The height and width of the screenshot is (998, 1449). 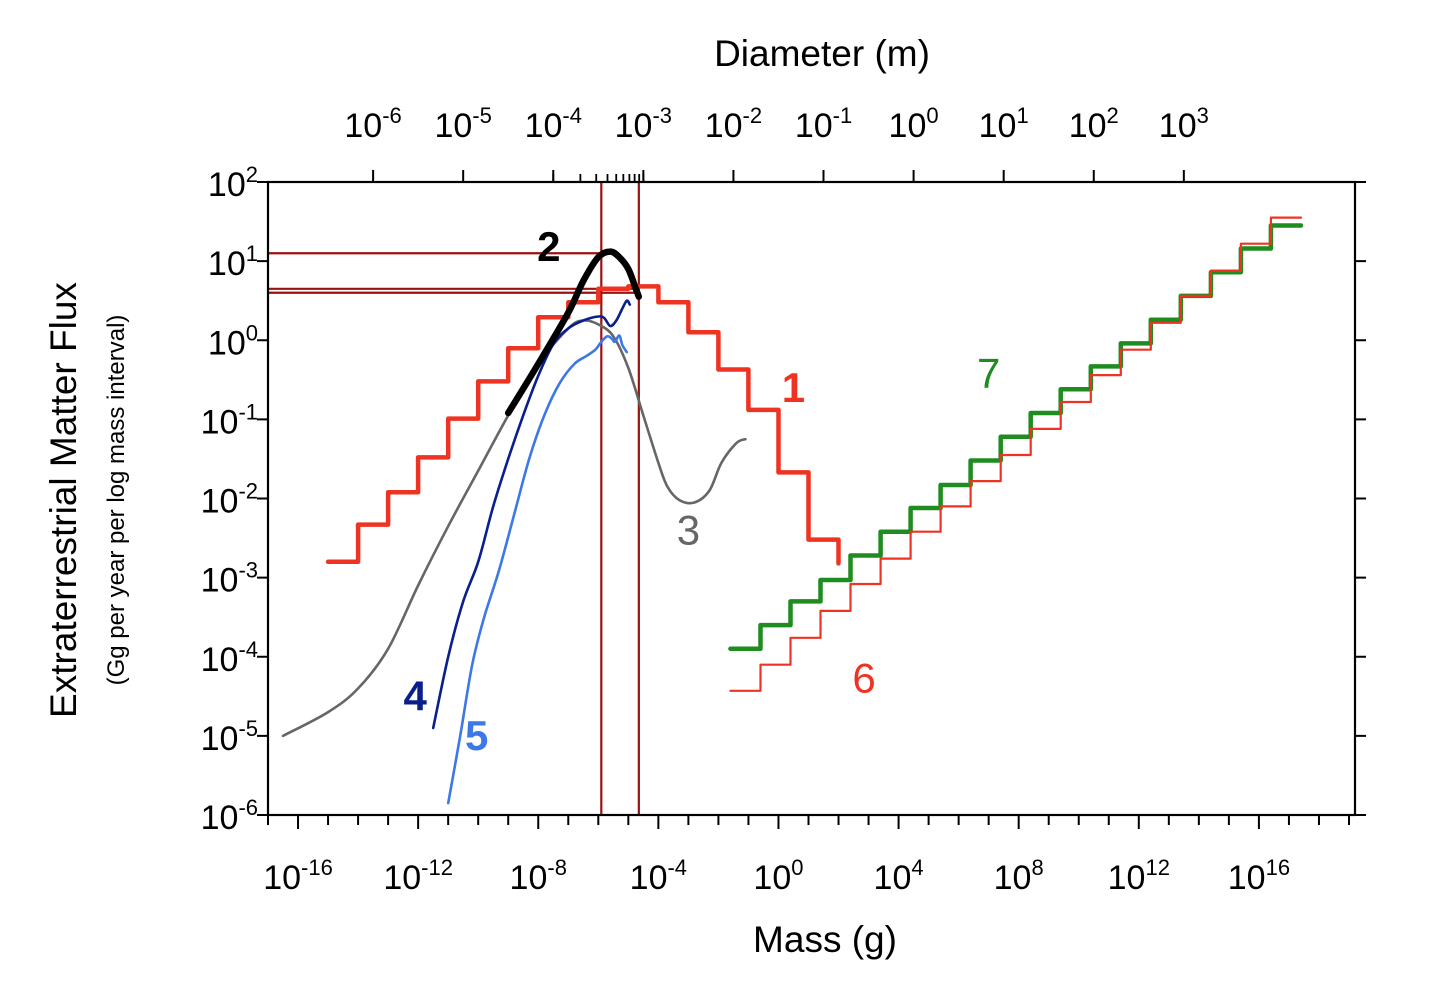 What do you see at coordinates (248, 411) in the screenshot?
I see `y-tick-label-exponent: -1` at bounding box center [248, 411].